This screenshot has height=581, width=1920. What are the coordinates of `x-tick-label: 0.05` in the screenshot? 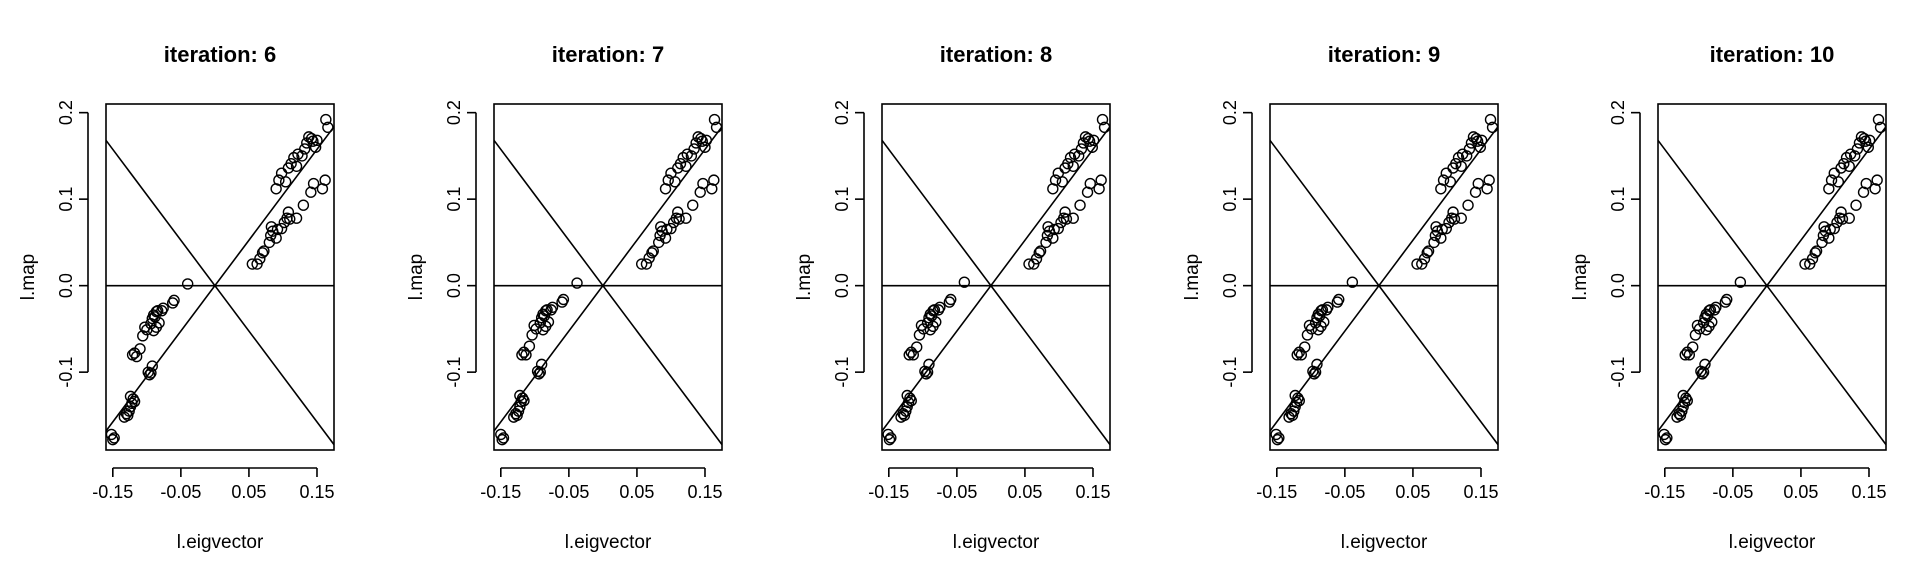 It's located at (1800, 492).